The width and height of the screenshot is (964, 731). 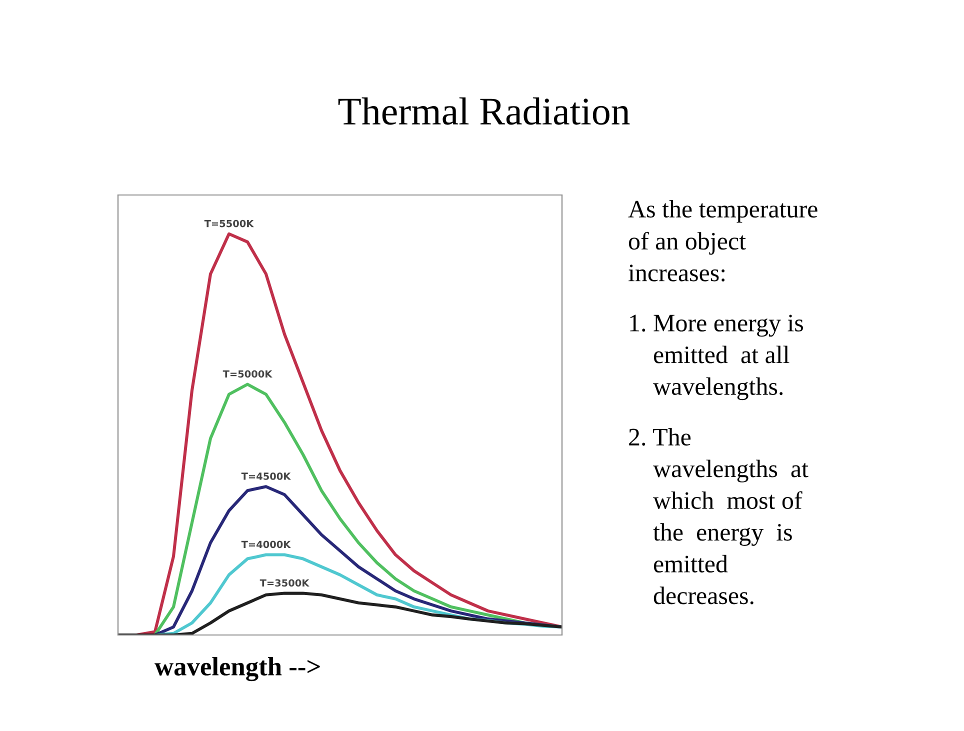 What do you see at coordinates (266, 476) in the screenshot?
I see `series-label: T=4500K` at bounding box center [266, 476].